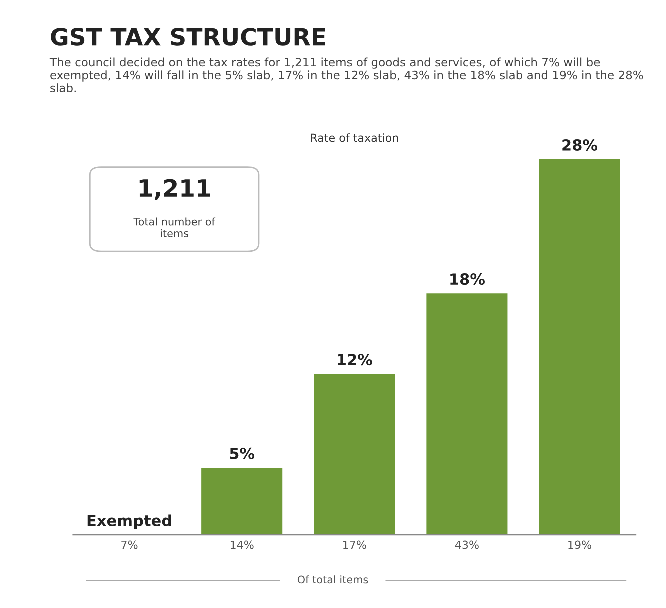 This screenshot has width=666, height=608. I want to click on y-axis-title: Rate of taxation, so click(354, 138).